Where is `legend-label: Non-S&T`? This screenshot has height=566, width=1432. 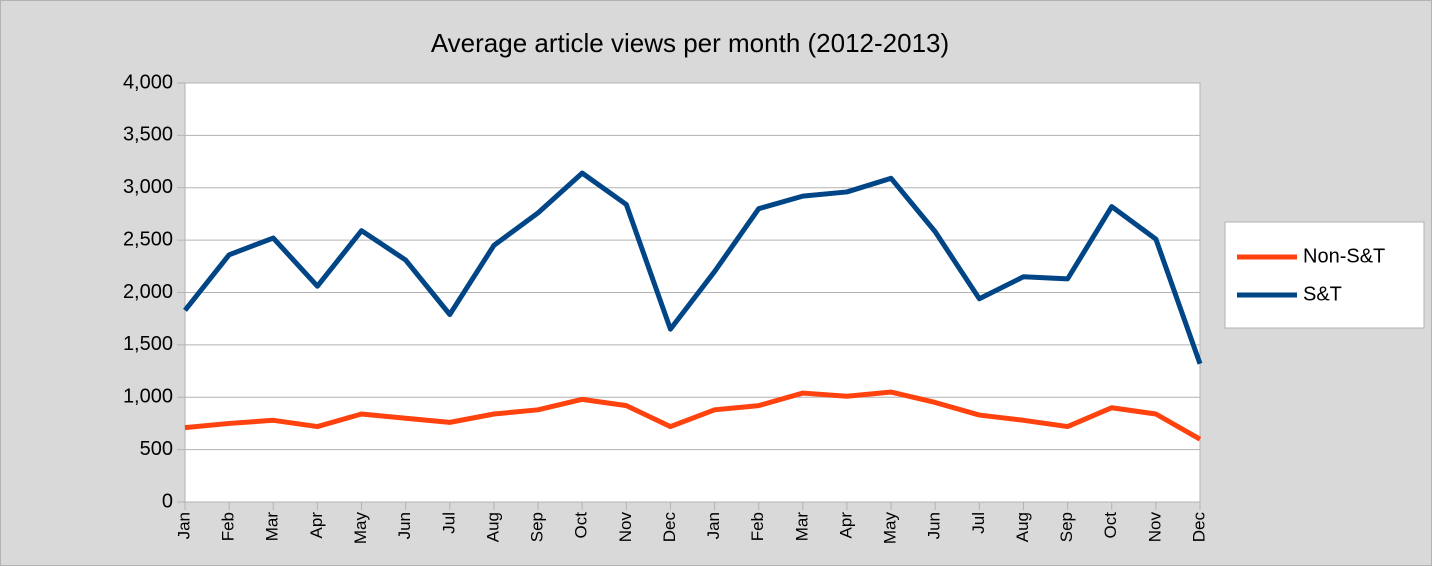 legend-label: Non-S&T is located at coordinates (1344, 256).